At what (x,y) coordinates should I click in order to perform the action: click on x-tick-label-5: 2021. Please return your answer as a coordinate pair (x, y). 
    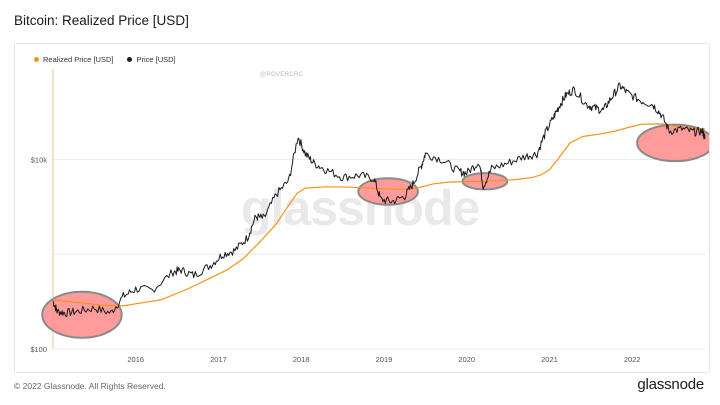
    Looking at the image, I should click on (549, 359).